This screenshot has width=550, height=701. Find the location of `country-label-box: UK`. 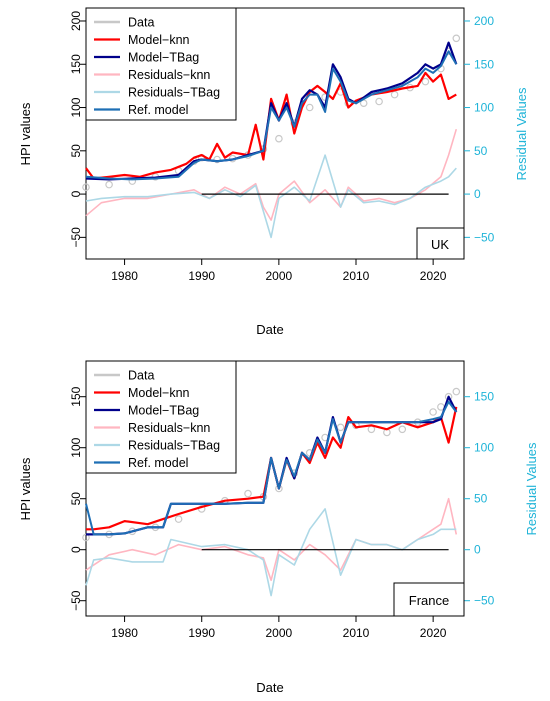

country-label-box: UK is located at coordinates (440, 243).